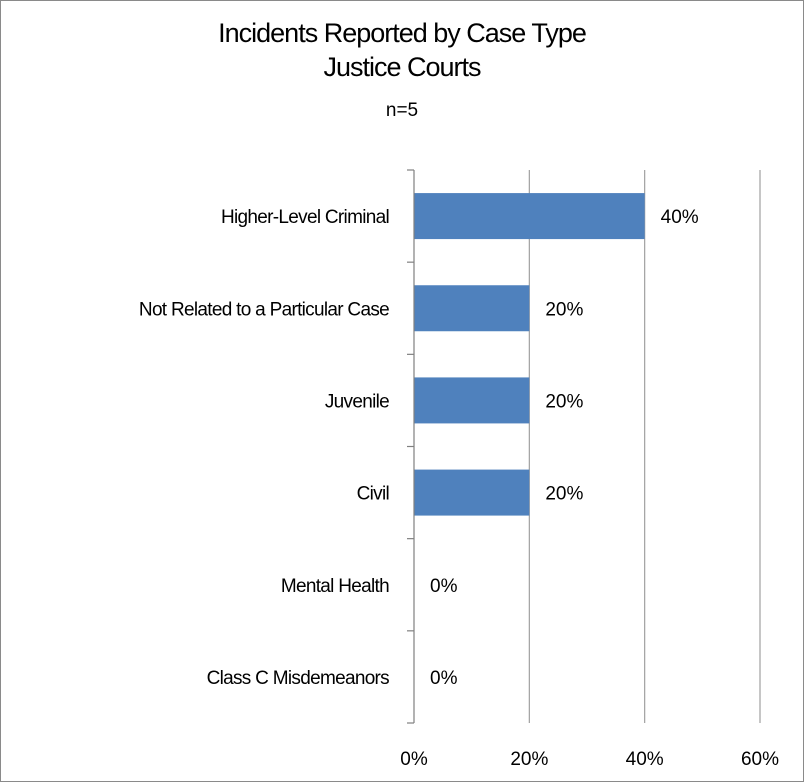  I want to click on category-label-2: Juvenile, so click(357, 401).